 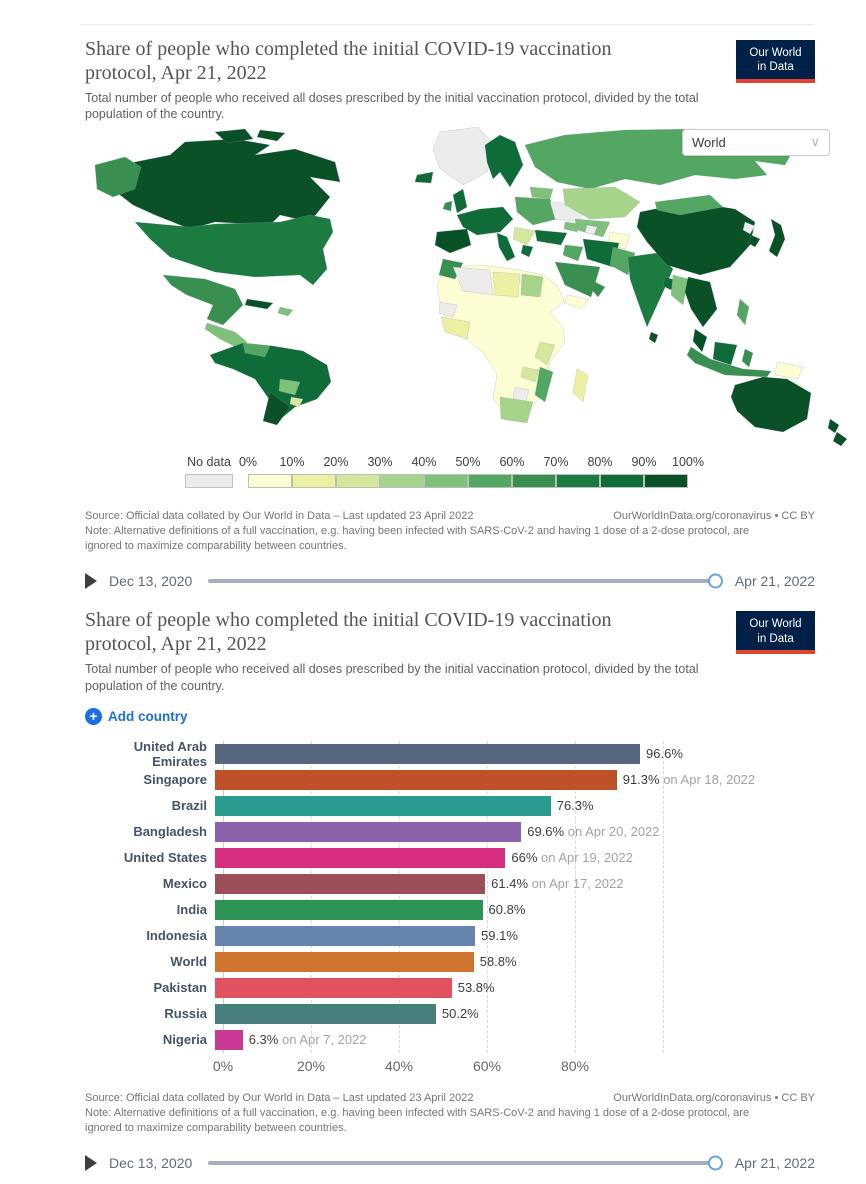 What do you see at coordinates (689, 204) in the screenshot?
I see `region-mongolia` at bounding box center [689, 204].